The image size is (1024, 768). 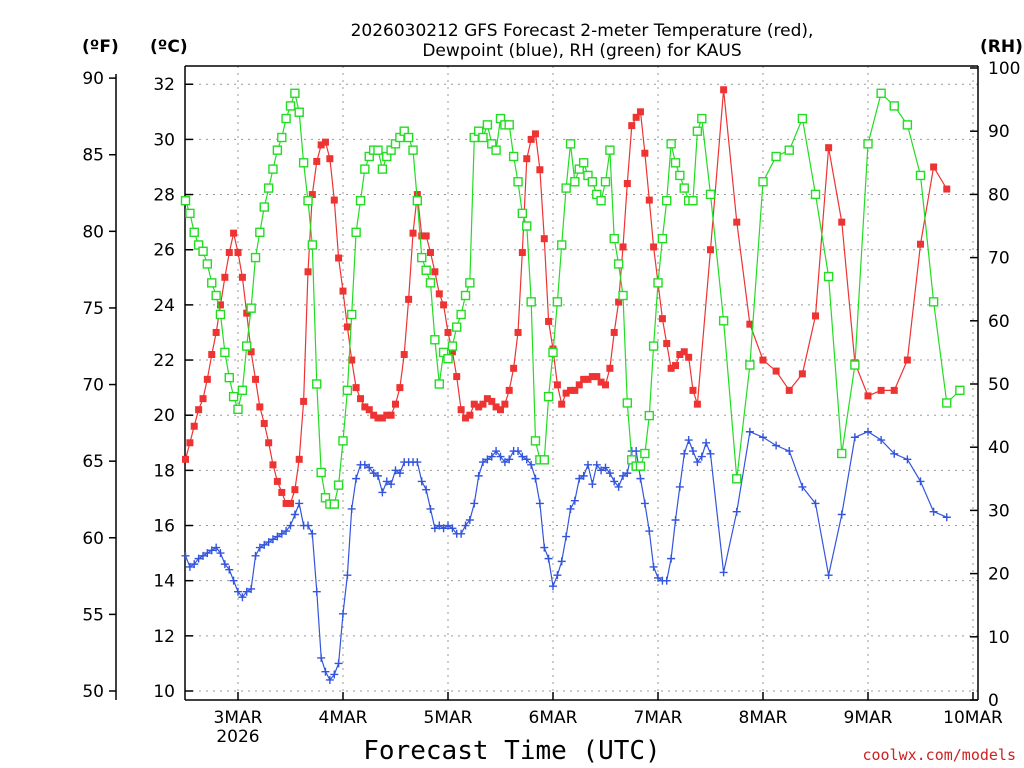 What do you see at coordinates (999, 259) in the screenshot?
I see `rh-tick-label: 70` at bounding box center [999, 259].